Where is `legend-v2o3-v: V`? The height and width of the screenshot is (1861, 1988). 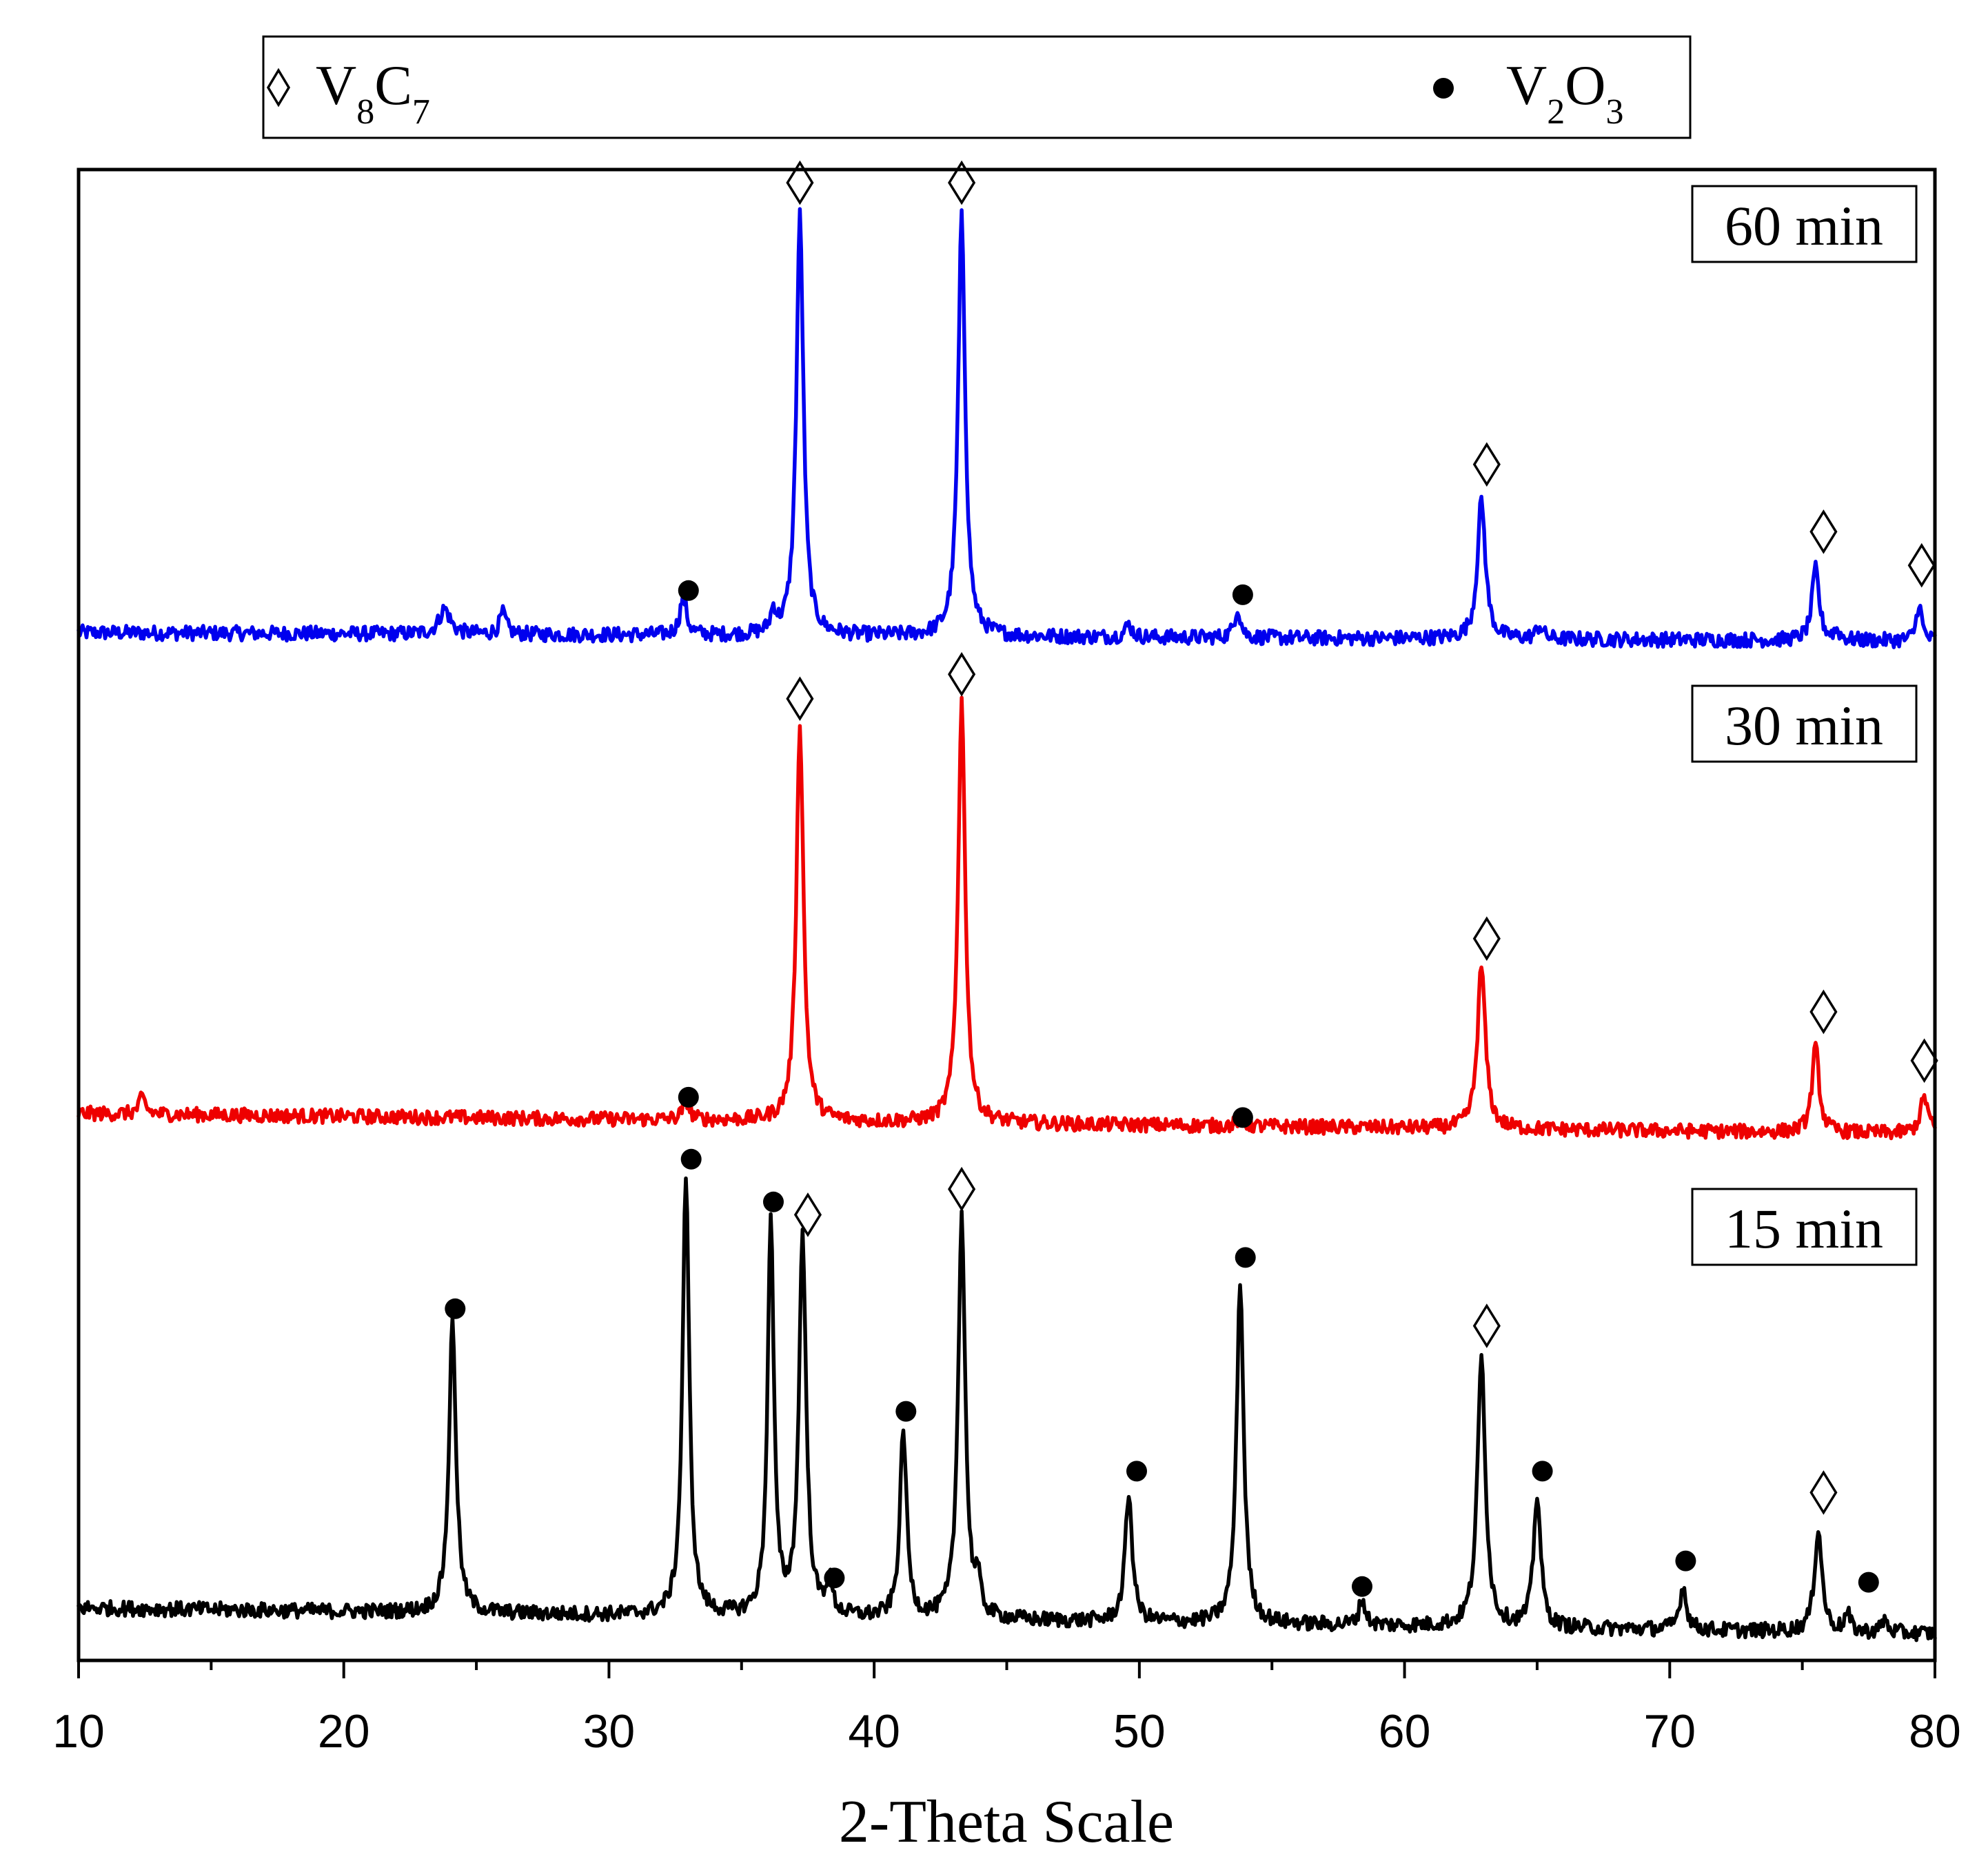 legend-v2o3-v: V is located at coordinates (1526, 85).